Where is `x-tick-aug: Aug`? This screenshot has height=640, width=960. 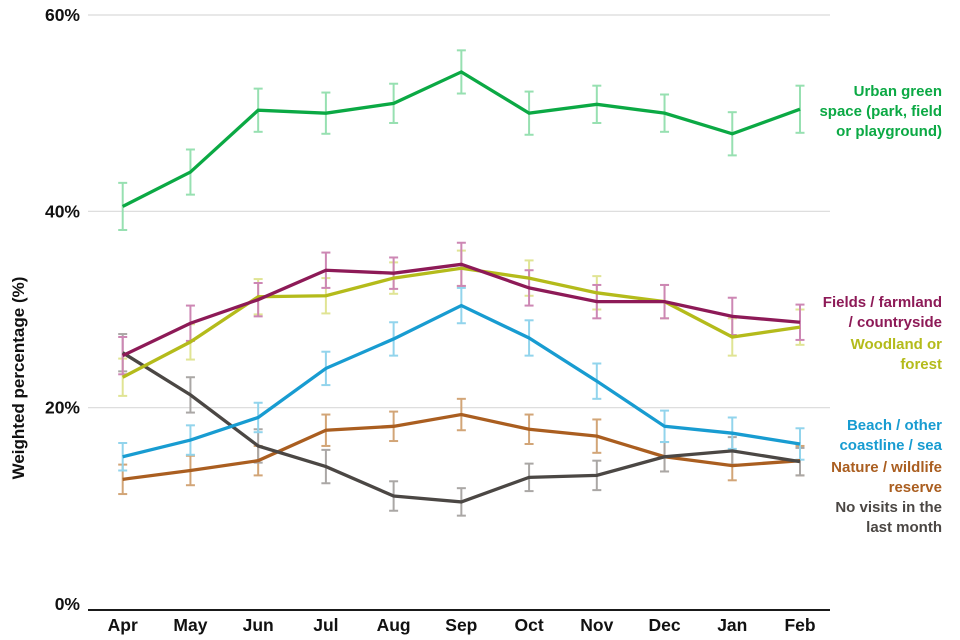
x-tick-aug: Aug is located at coordinates (394, 625).